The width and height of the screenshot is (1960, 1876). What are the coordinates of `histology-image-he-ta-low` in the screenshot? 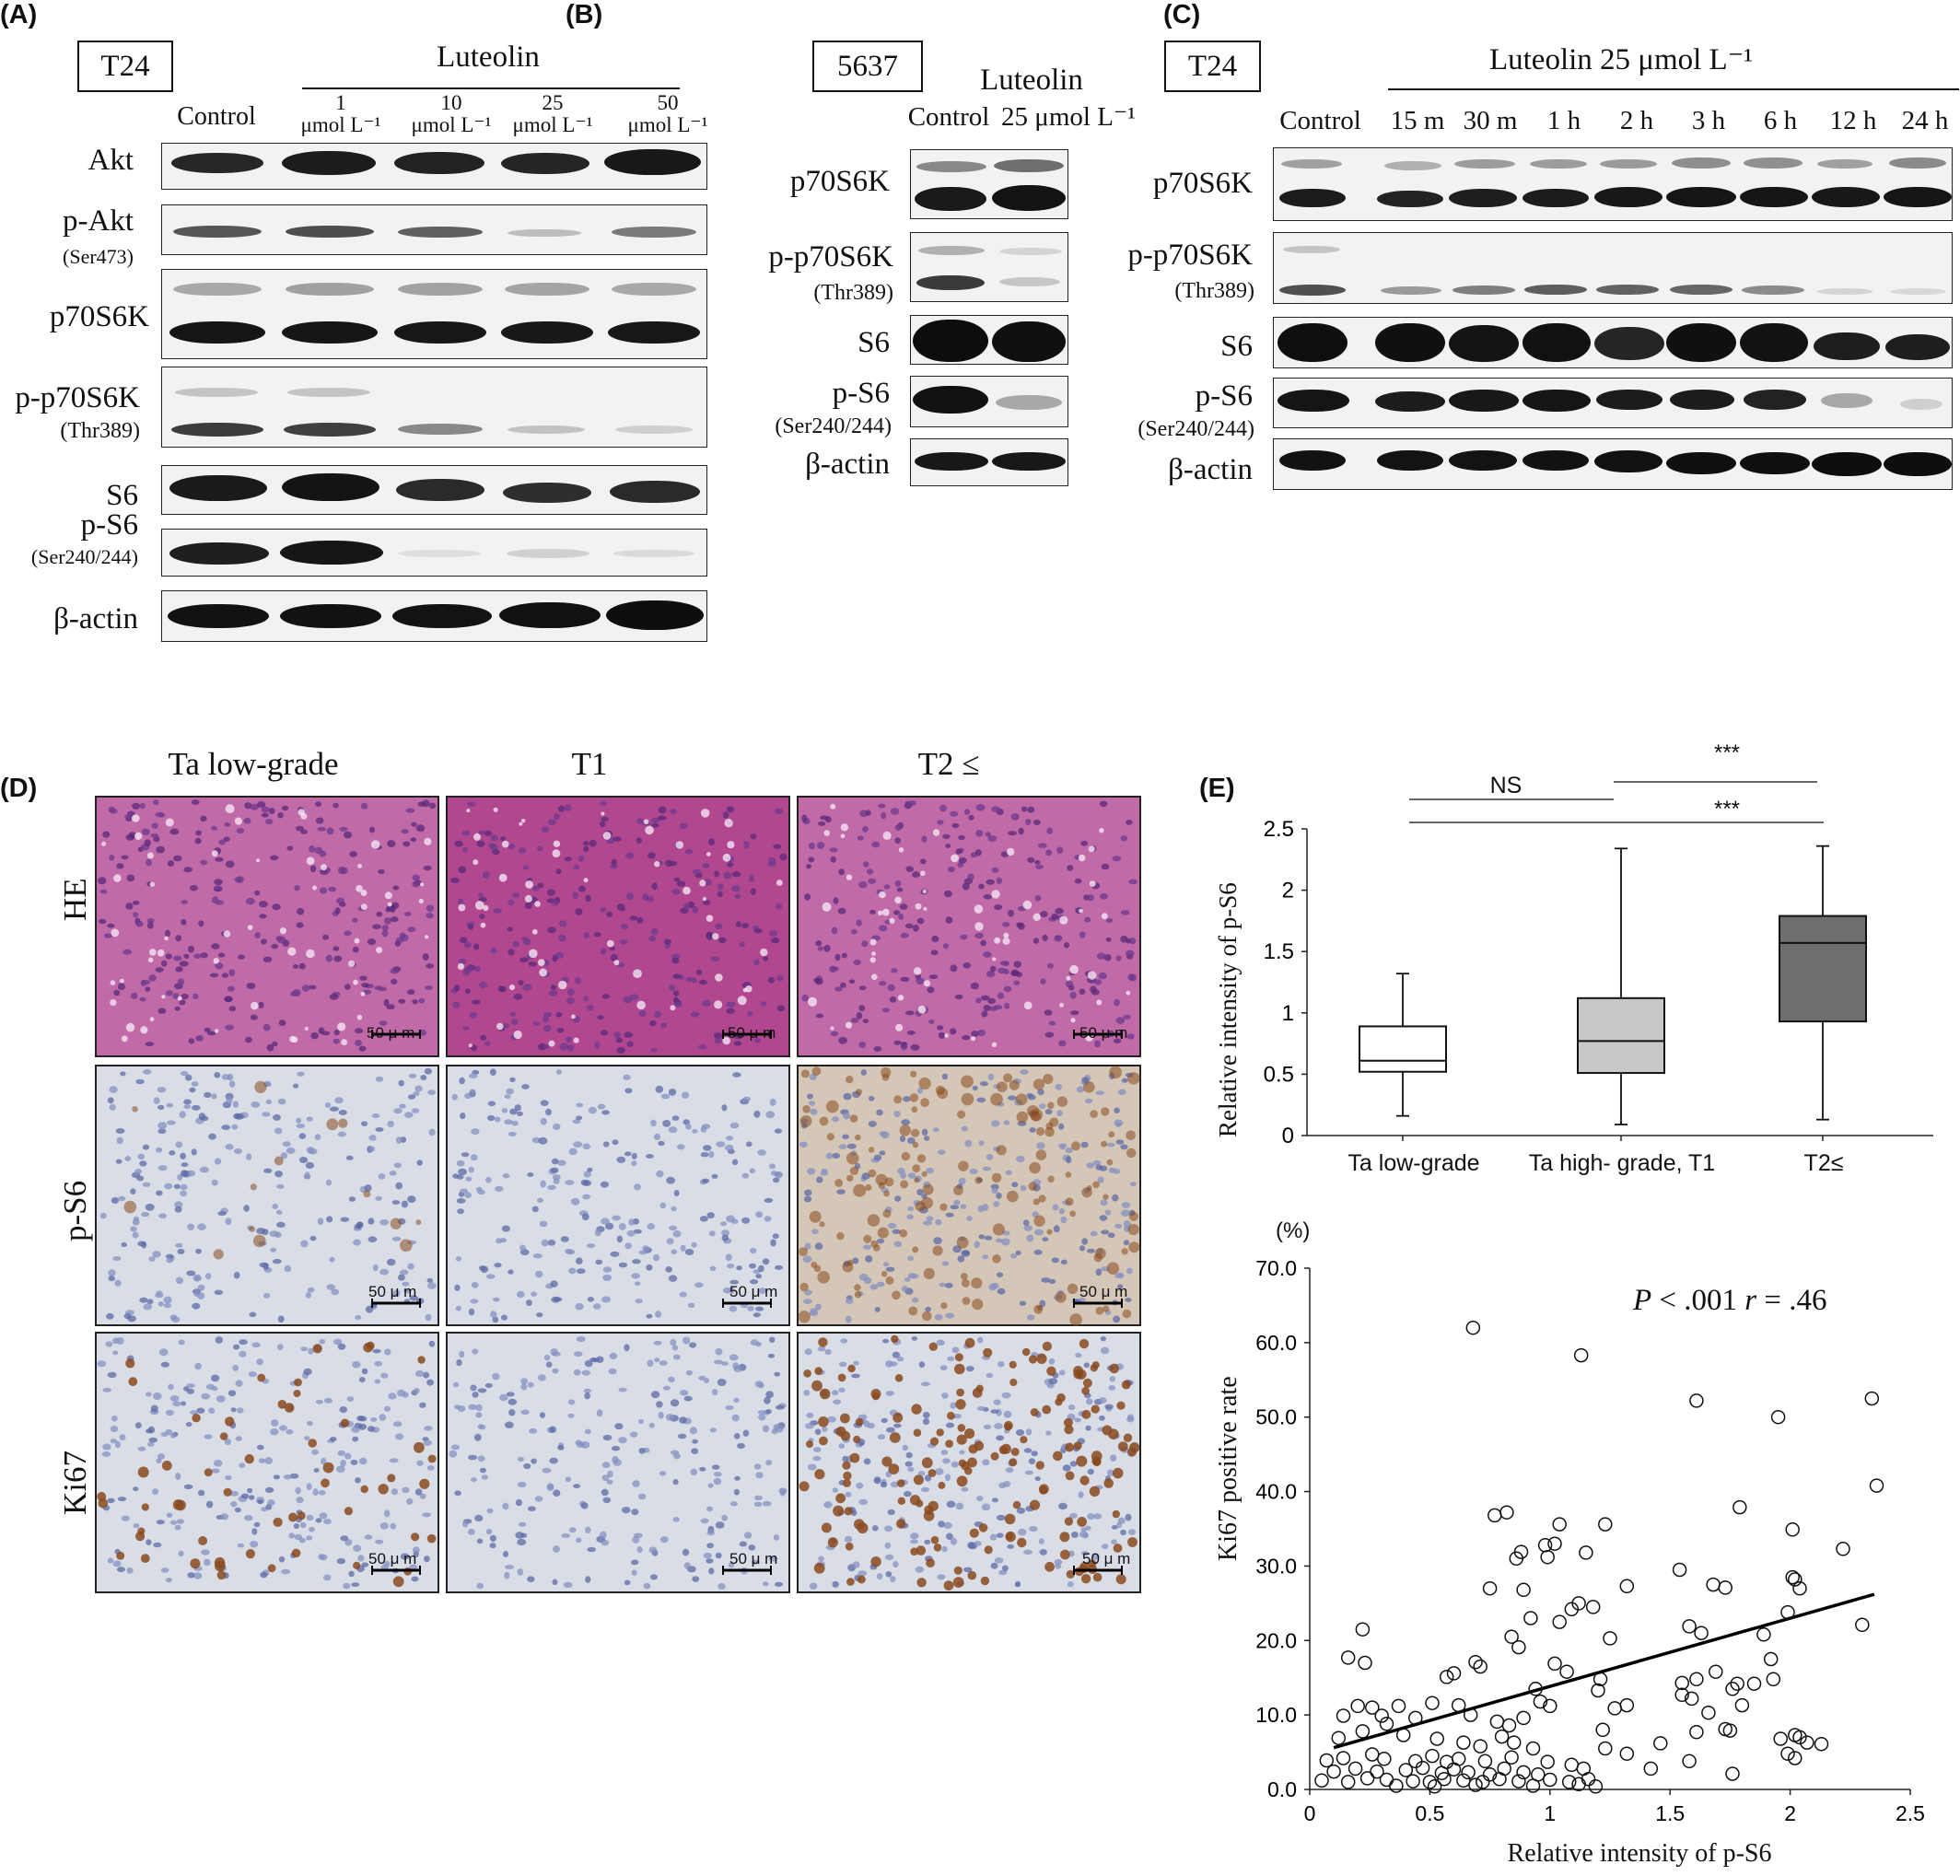 It's located at (267, 926).